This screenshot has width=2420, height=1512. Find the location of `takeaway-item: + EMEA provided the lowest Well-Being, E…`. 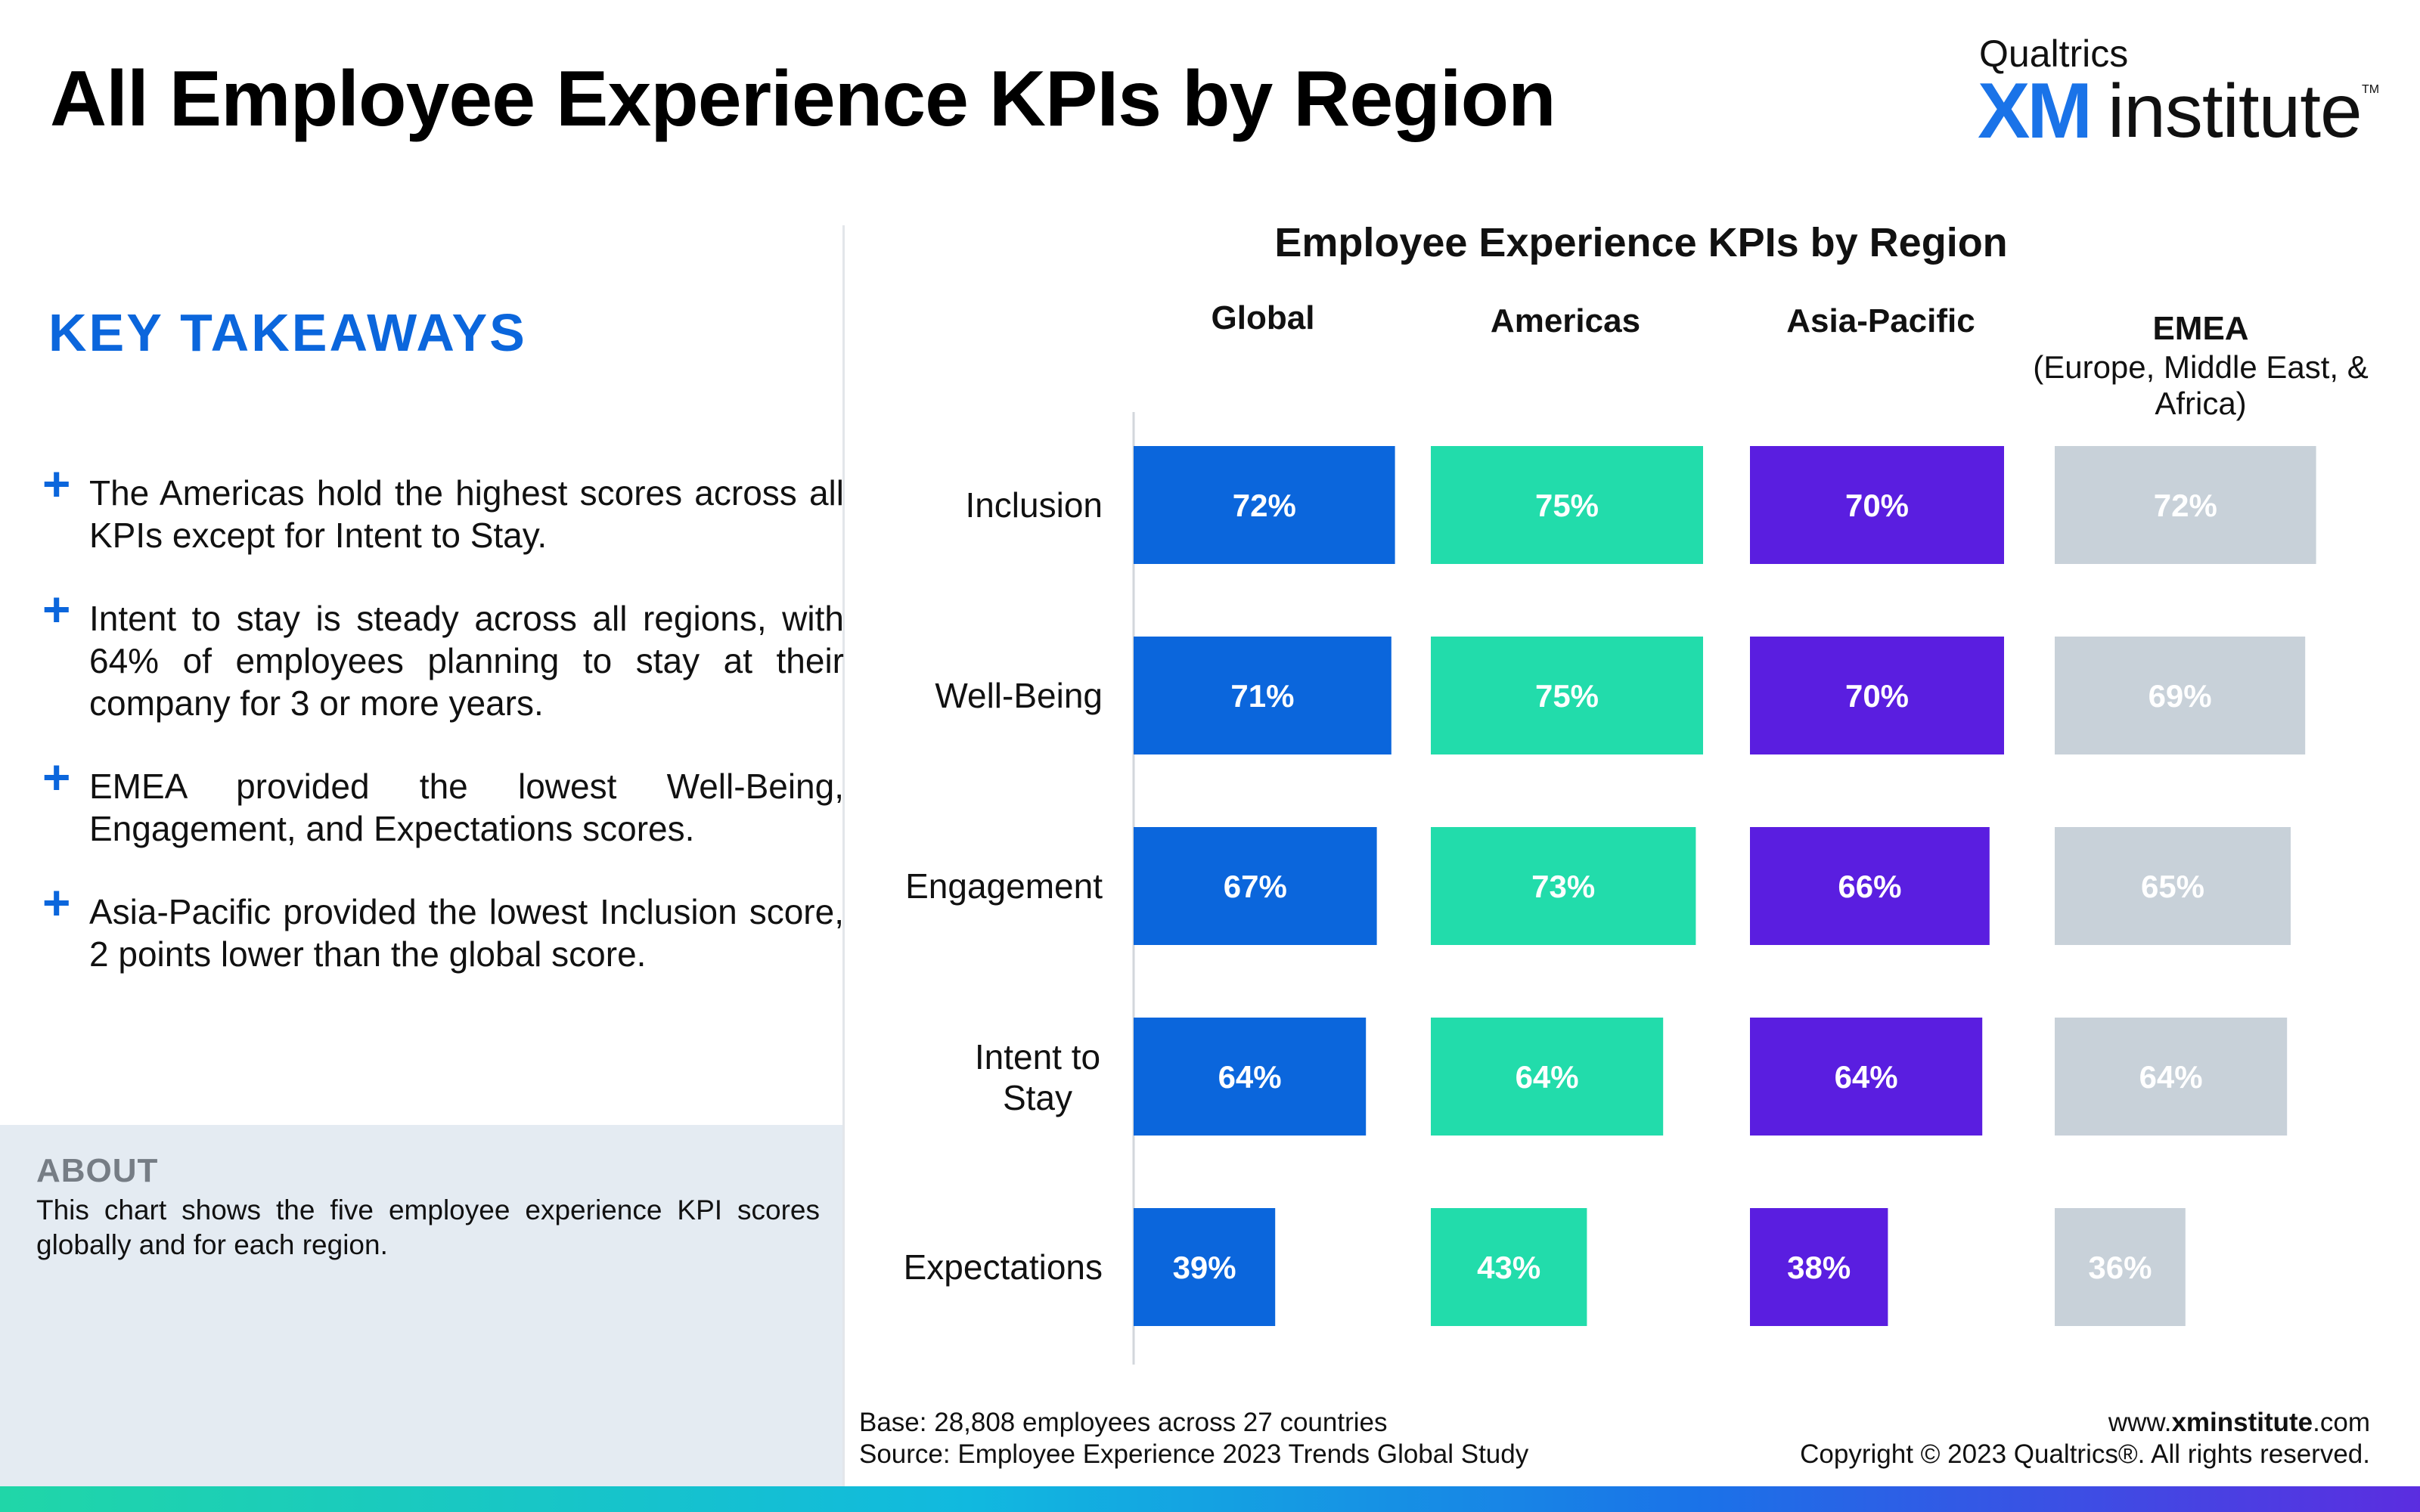

takeaway-item: + EMEA provided the lowest Well-Being, E… is located at coordinates (443, 804).